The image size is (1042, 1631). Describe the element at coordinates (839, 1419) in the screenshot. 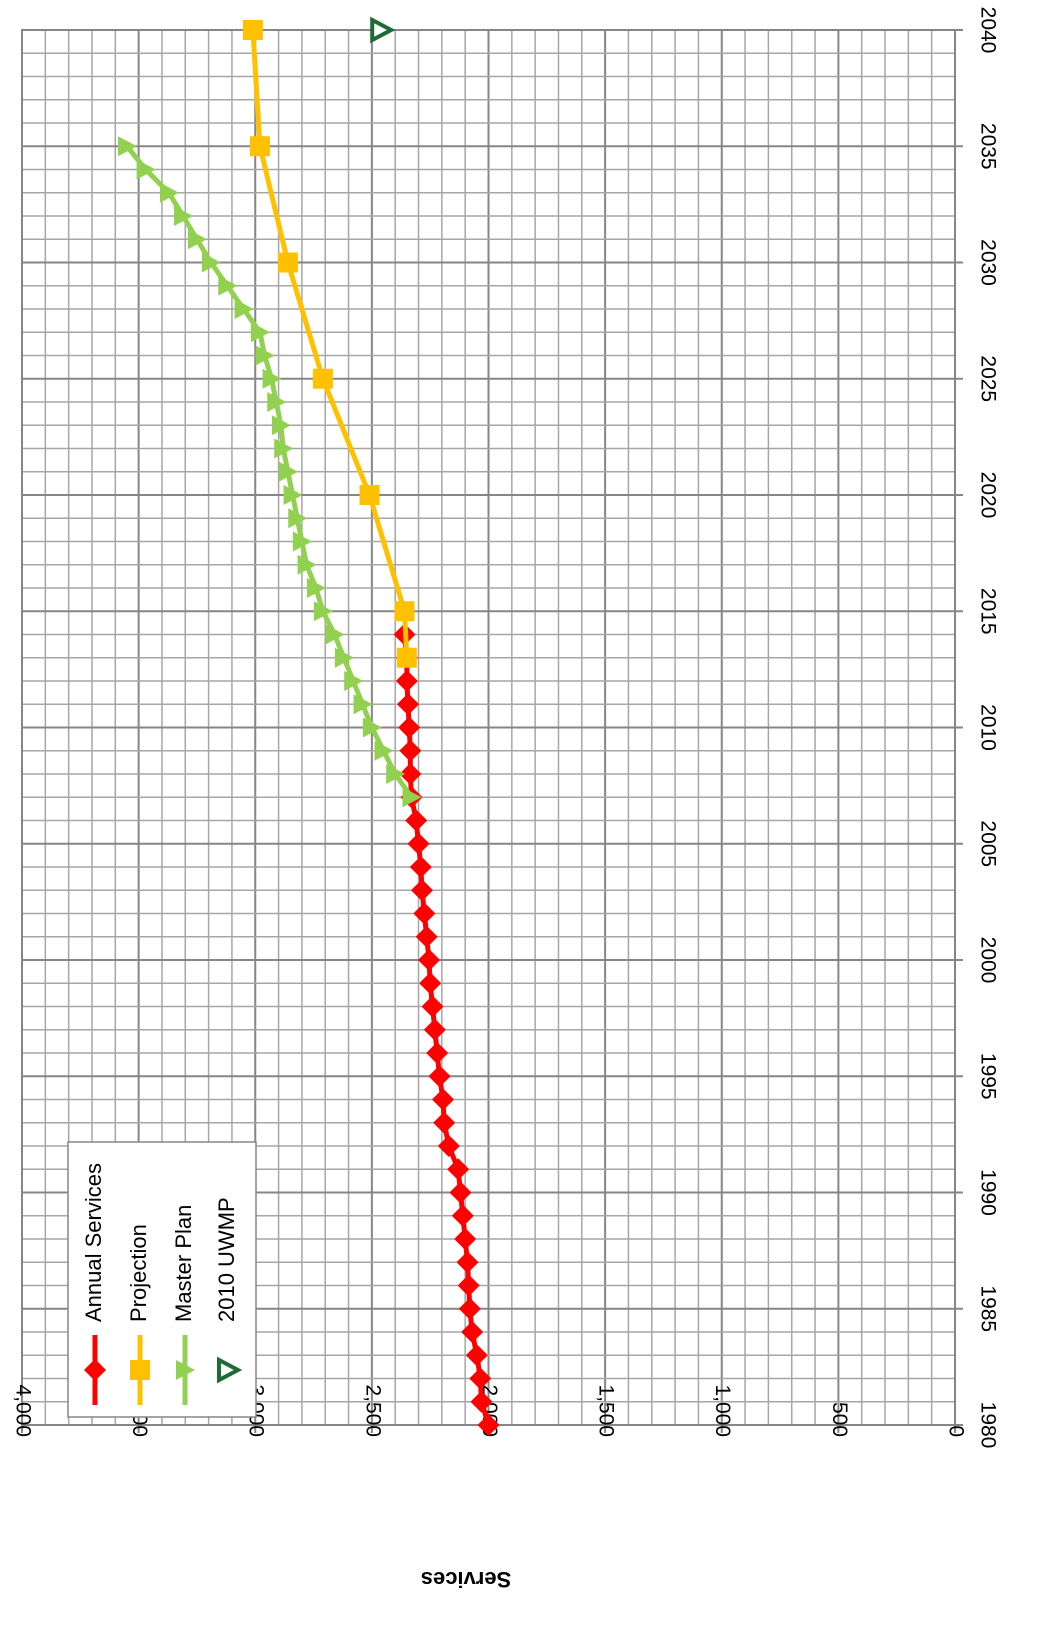

I see `y-tick-label: 500` at that location.